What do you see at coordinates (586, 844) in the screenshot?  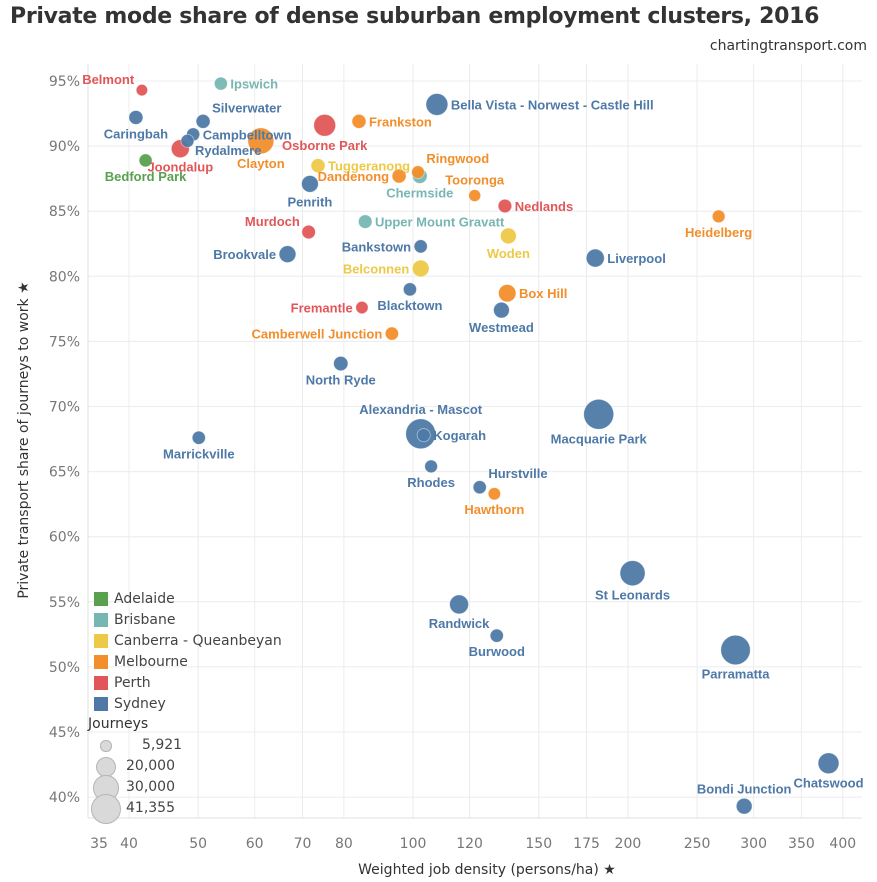 I see `x-tick-label: 175` at bounding box center [586, 844].